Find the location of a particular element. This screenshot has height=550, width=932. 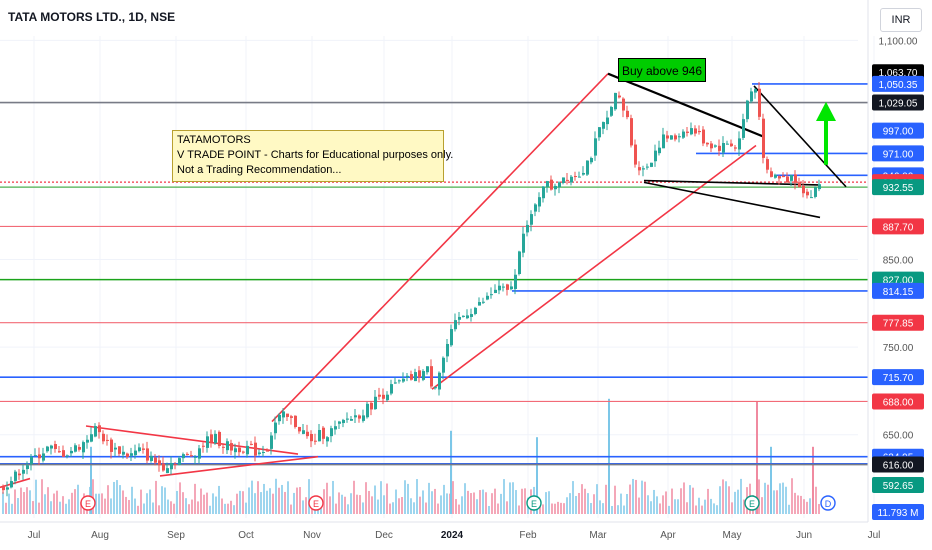

price-tag-label: 1,029.05 is located at coordinates (898, 104).